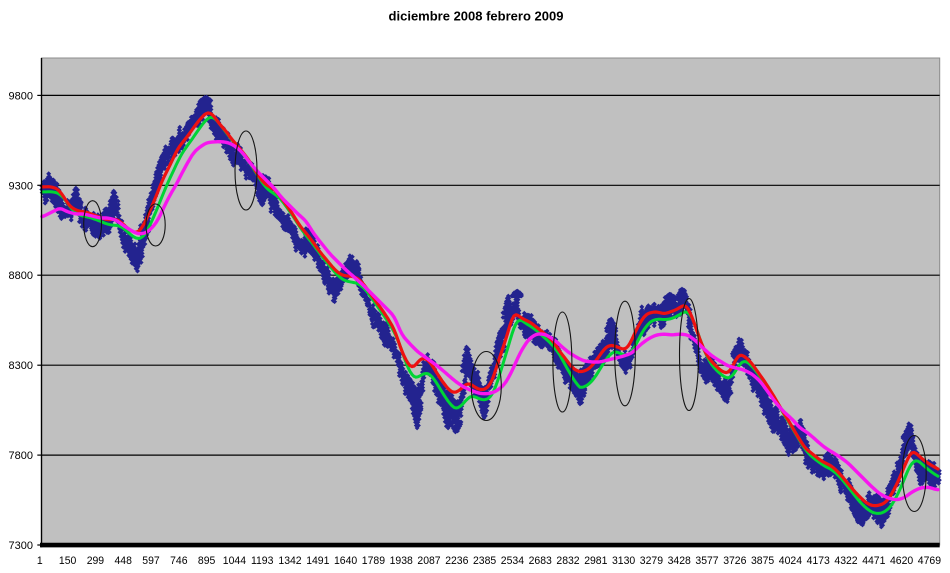 This screenshot has width=950, height=573. What do you see at coordinates (401, 561) in the screenshot?
I see `svg-text: 1938` at bounding box center [401, 561].